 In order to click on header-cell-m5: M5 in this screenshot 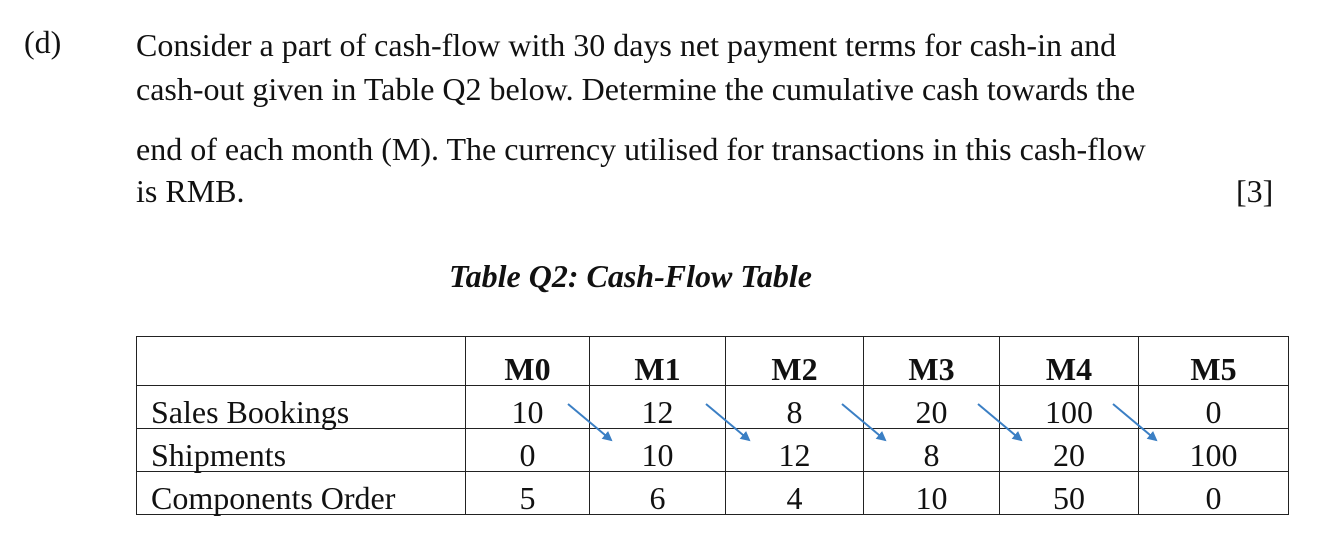, I will do `click(1213, 361)`.